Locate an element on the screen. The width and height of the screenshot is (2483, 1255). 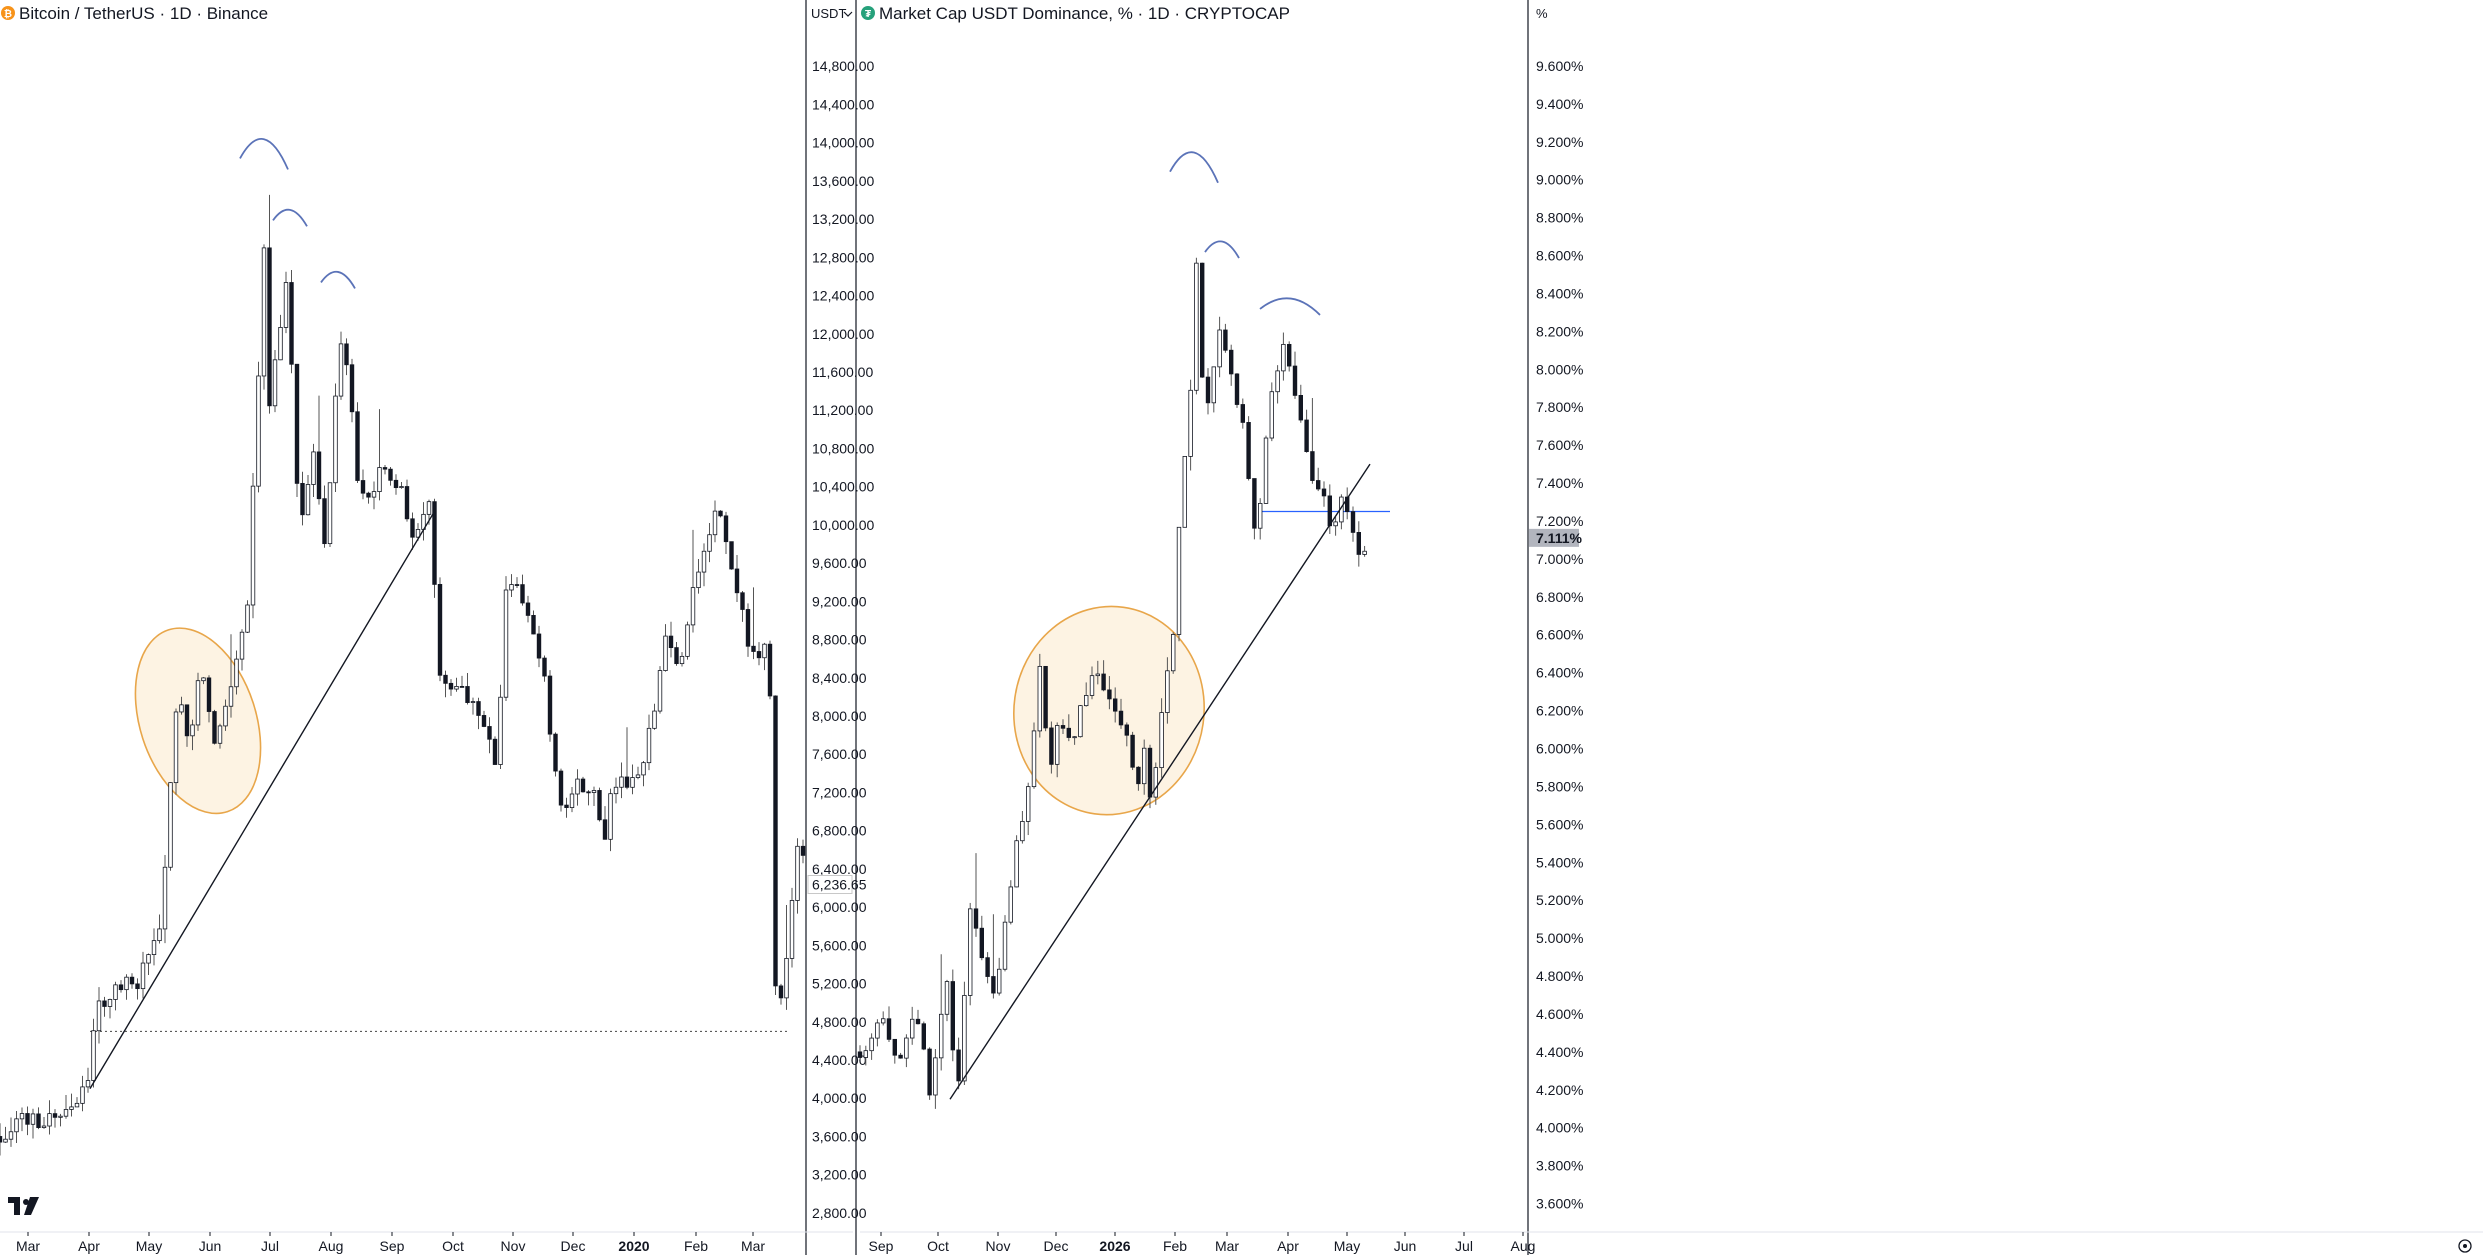
x-tick-label: Feb is located at coordinates (696, 1246).